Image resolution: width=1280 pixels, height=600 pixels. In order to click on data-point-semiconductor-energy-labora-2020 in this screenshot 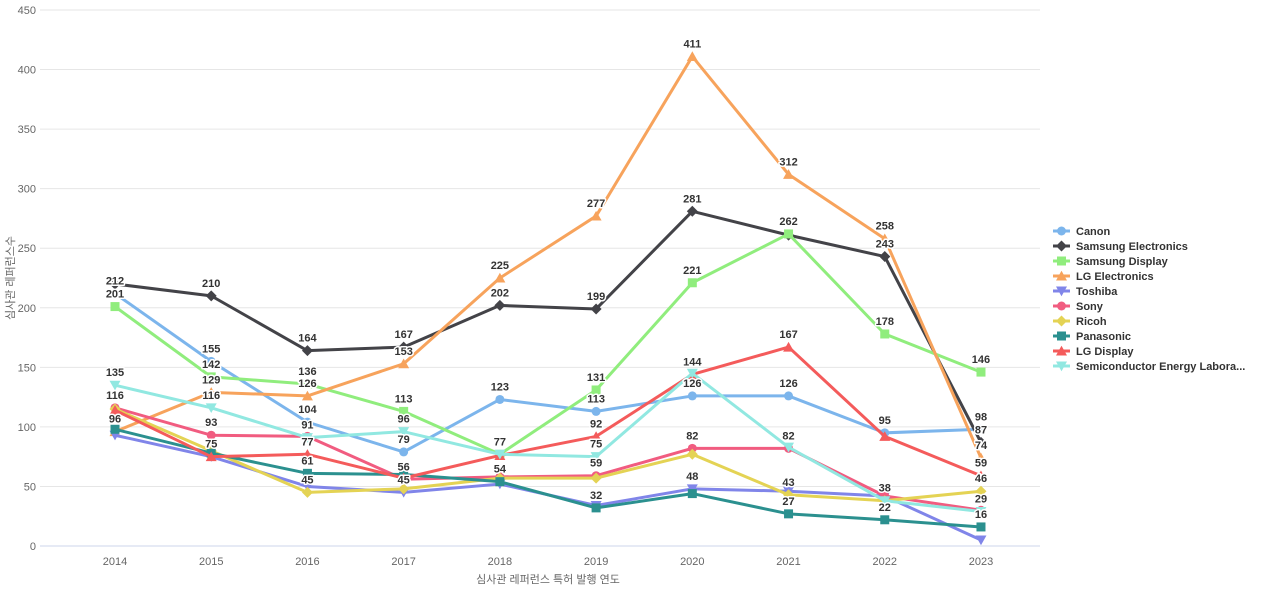, I will do `click(692, 373)`.